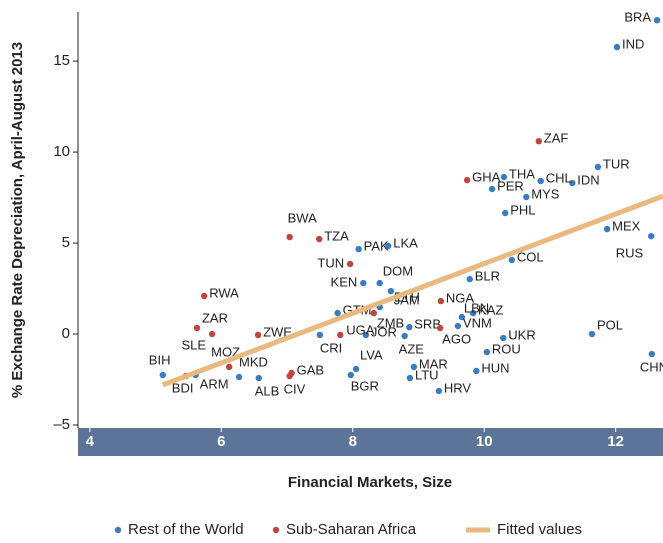 The height and width of the screenshot is (543, 663). Describe the element at coordinates (427, 374) in the screenshot. I see `point-label: LTU` at that location.